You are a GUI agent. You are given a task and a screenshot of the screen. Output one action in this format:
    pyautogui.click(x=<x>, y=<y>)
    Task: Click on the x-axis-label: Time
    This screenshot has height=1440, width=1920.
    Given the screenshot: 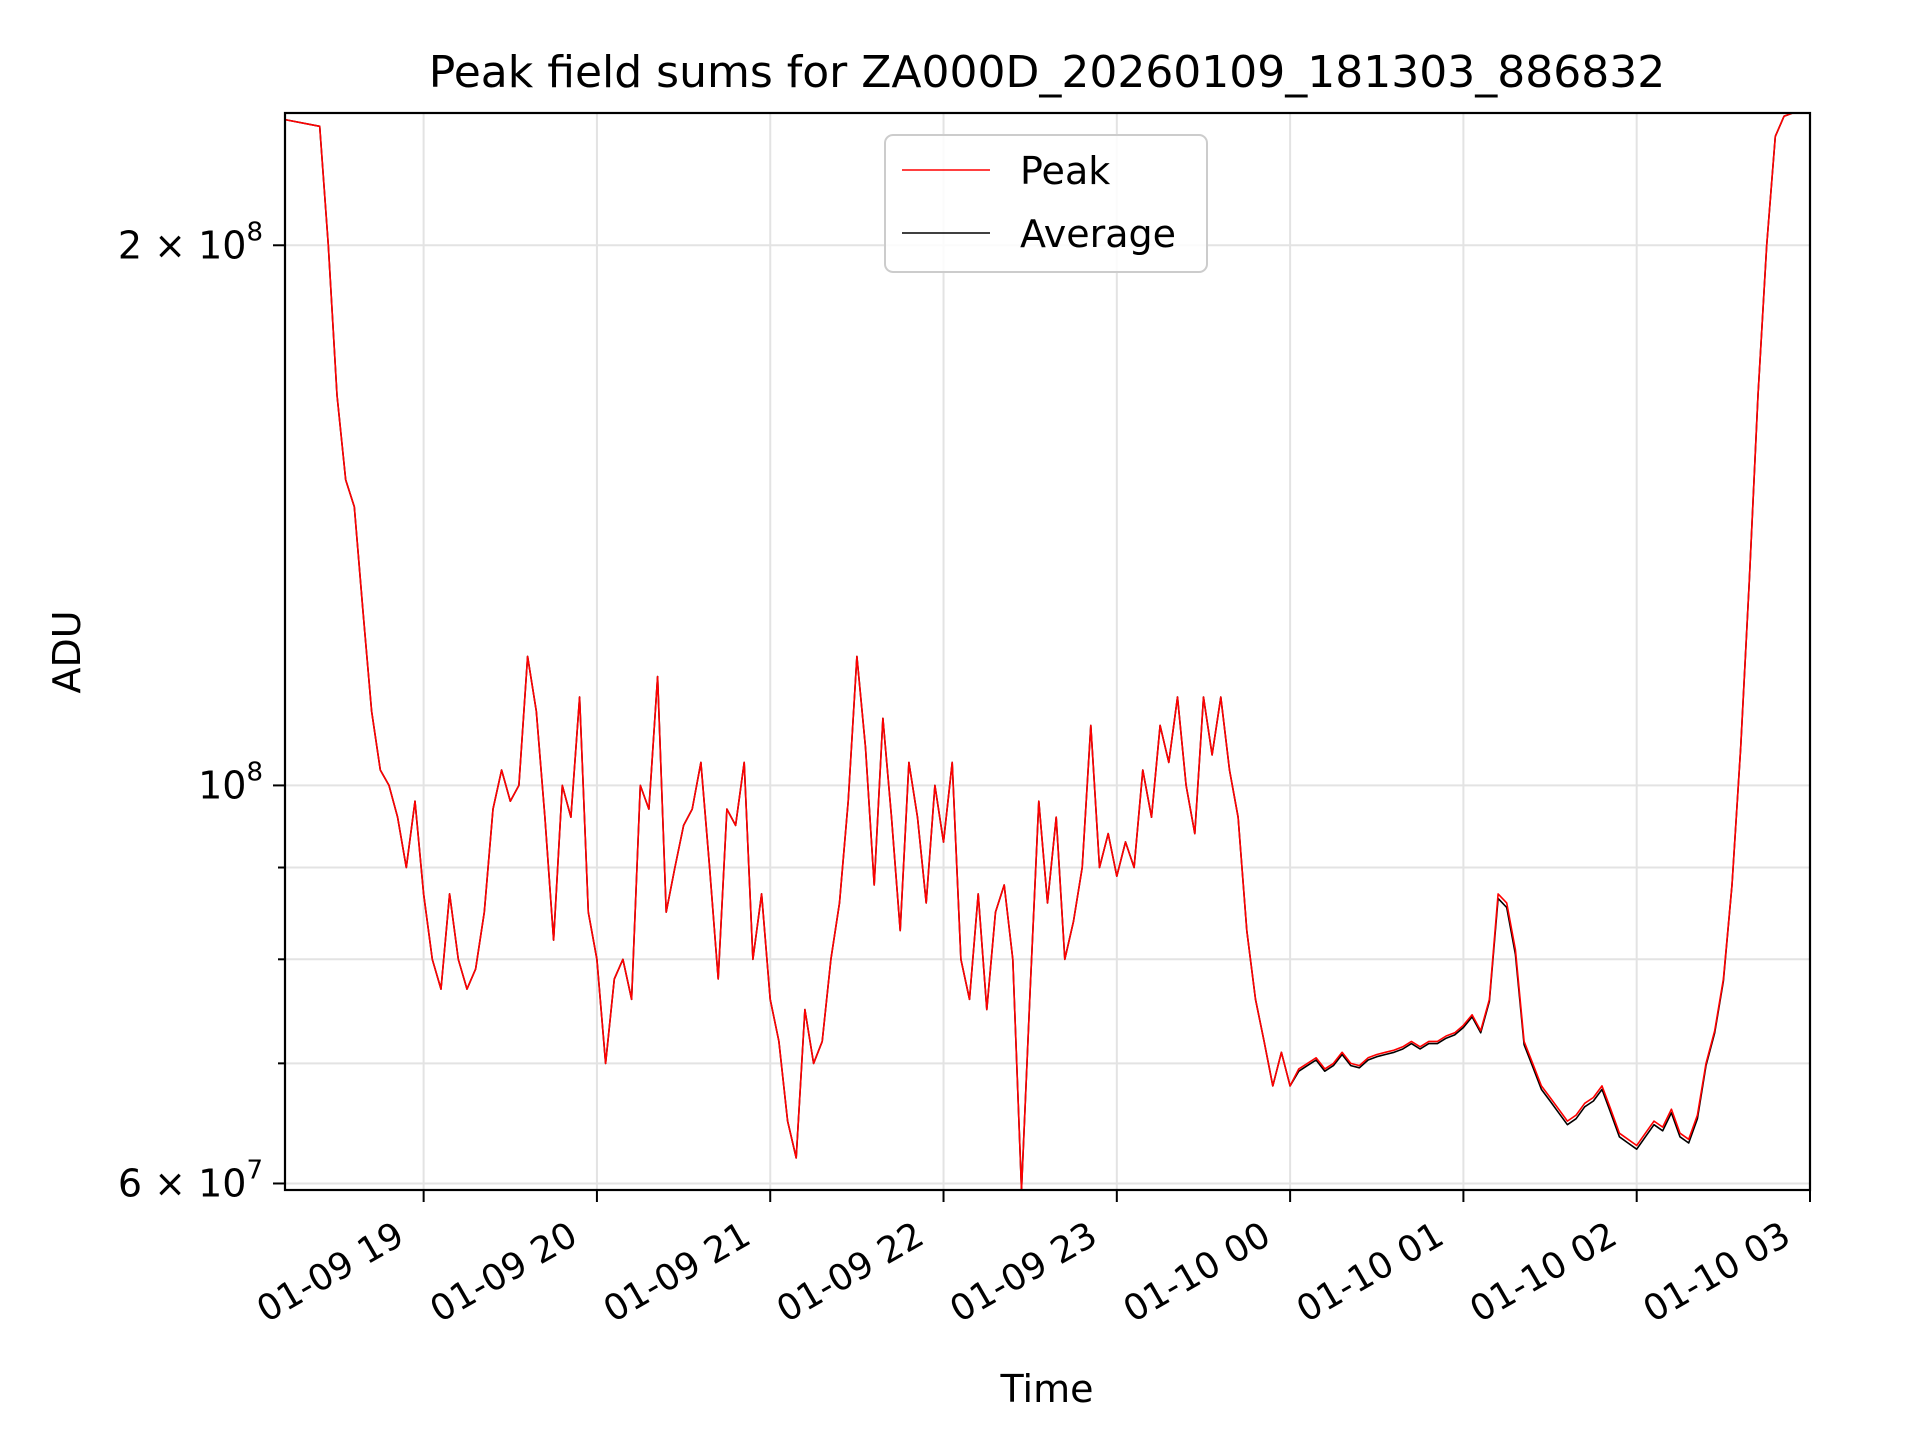 What is the action you would take?
    pyautogui.click(x=1047, y=1389)
    